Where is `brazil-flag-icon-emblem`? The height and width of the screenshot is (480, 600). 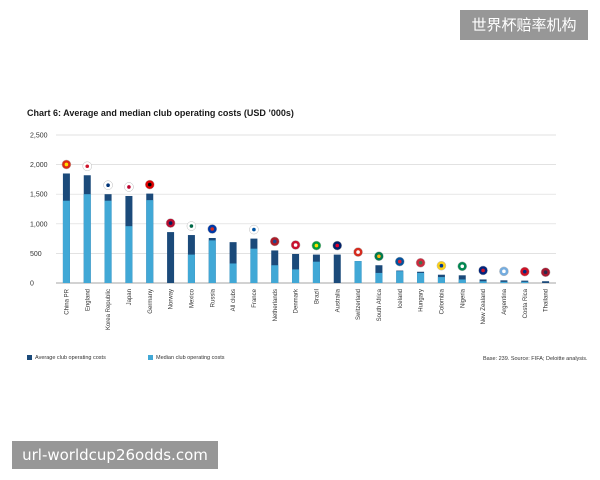
brazil-flag-icon-emblem is located at coordinates (316, 245).